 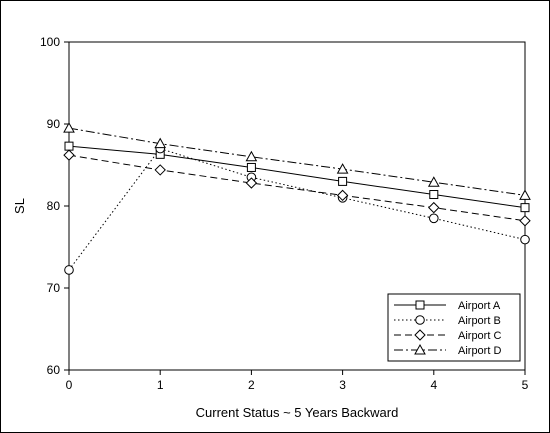 What do you see at coordinates (297, 412) in the screenshot?
I see `x-axis-title: Current Status ~ 5 Years Backward` at bounding box center [297, 412].